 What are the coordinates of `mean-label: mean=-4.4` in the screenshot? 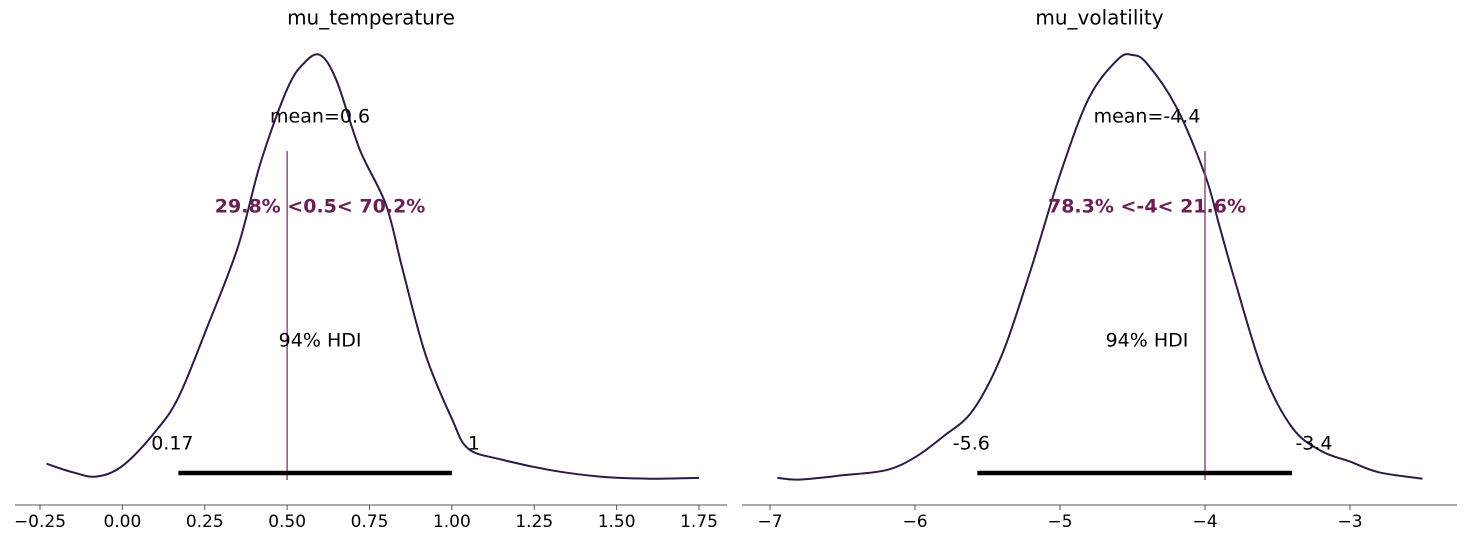 It's located at (1147, 117).